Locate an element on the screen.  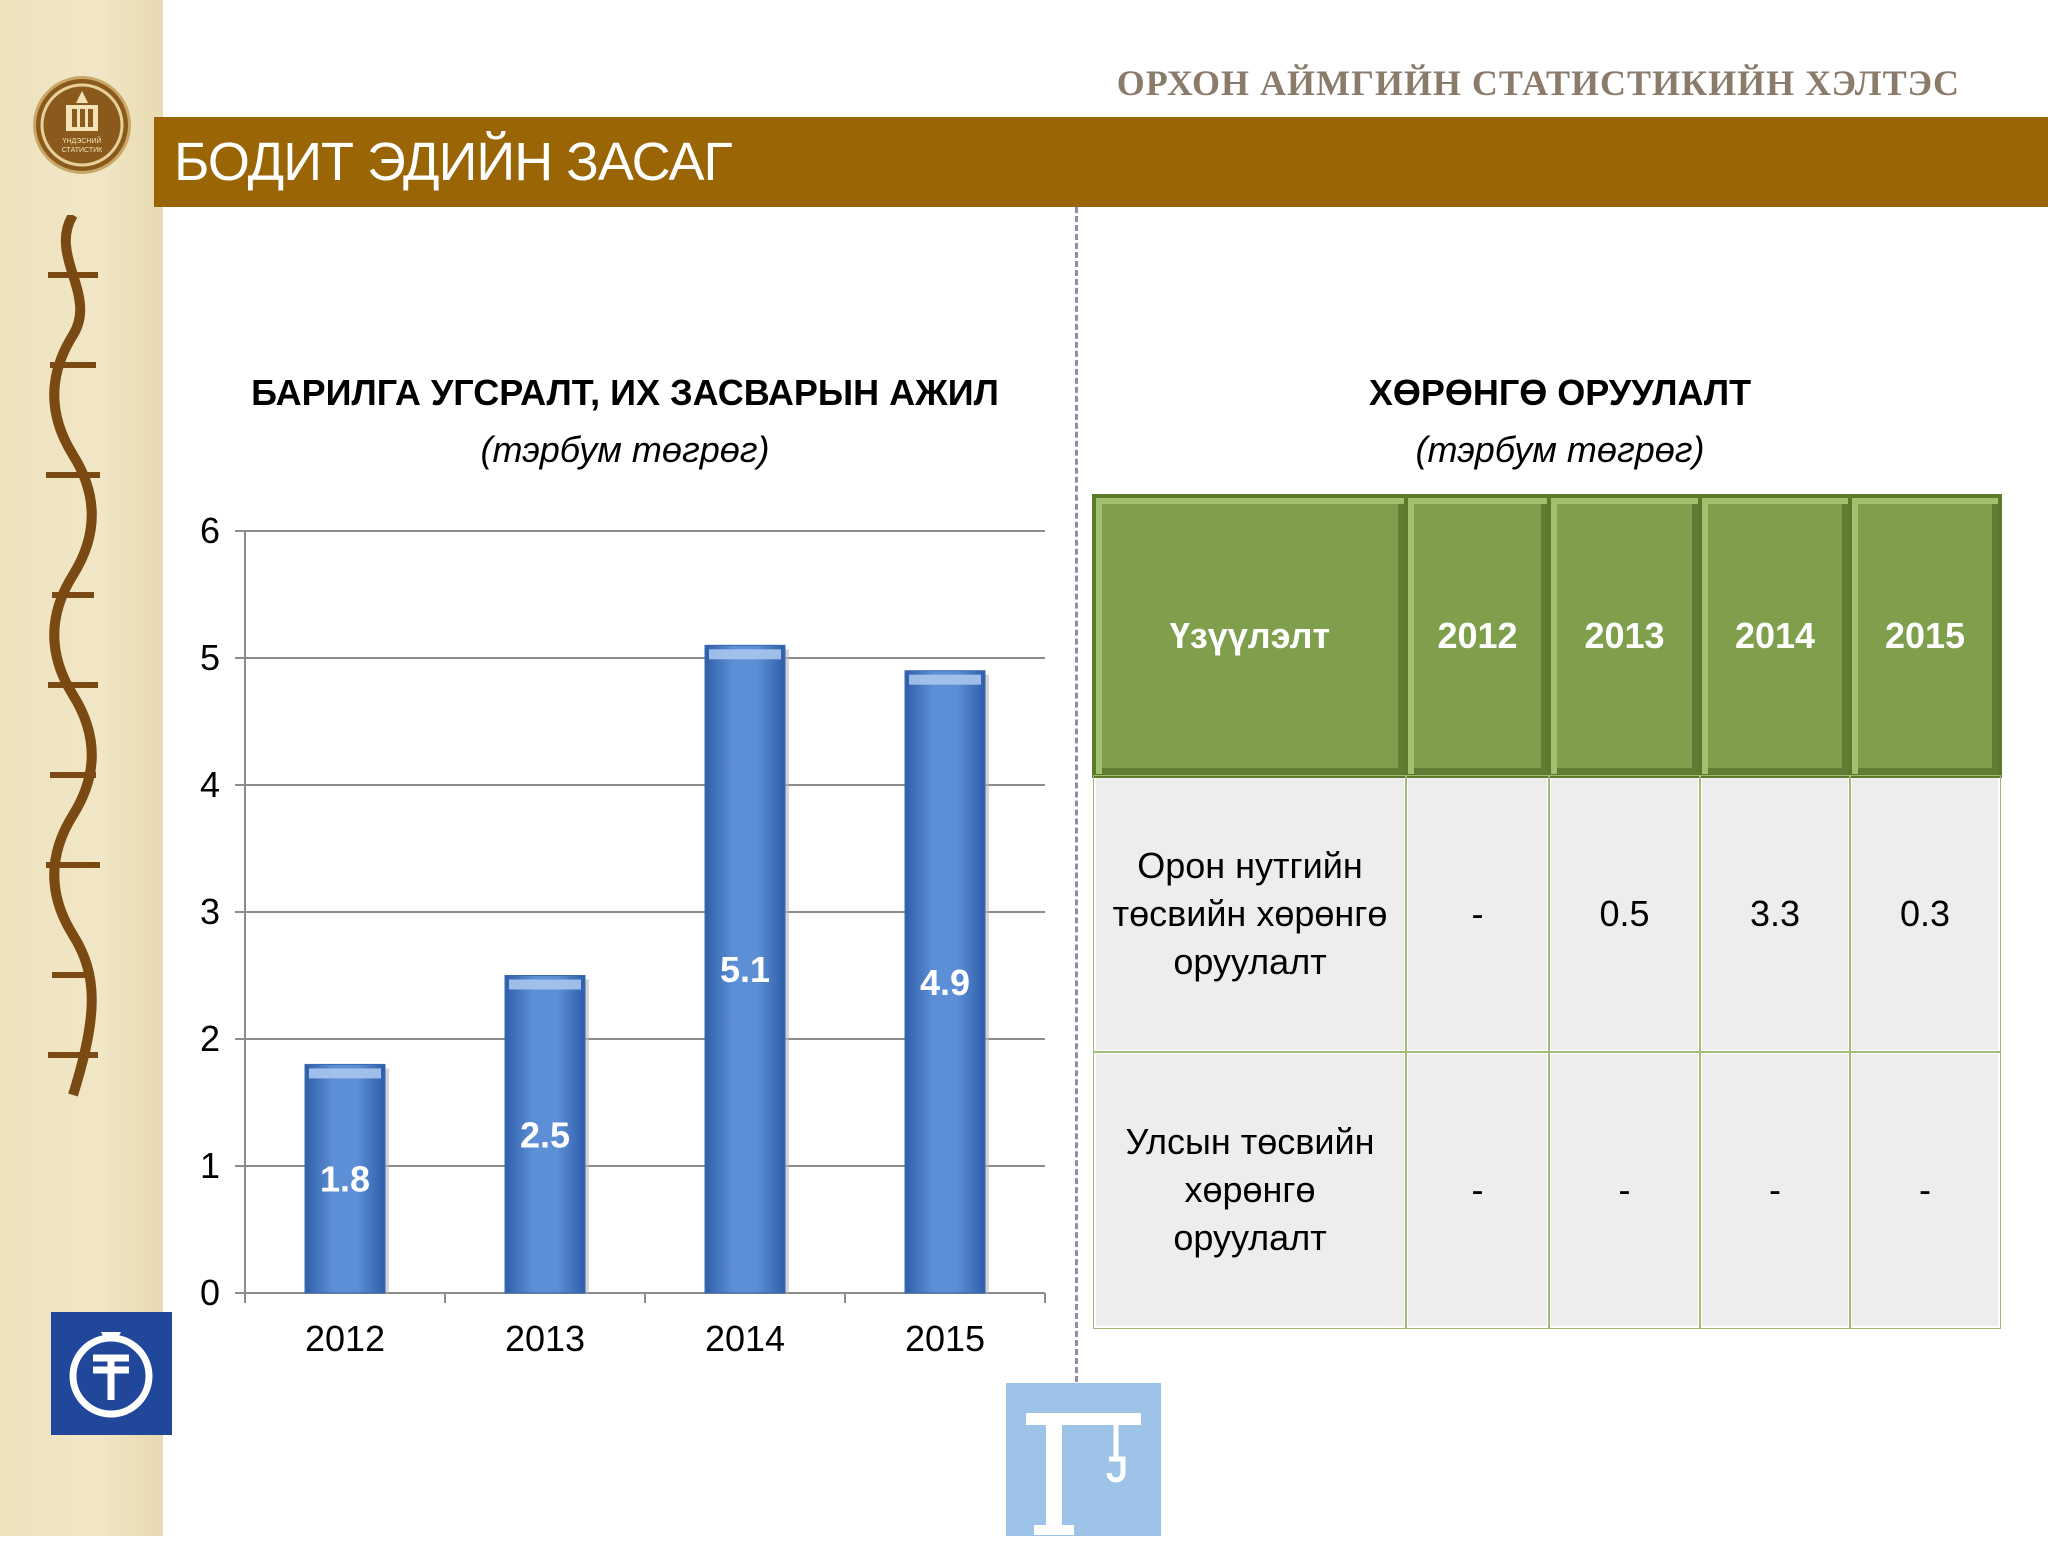
table-header-row: Үзүүлэлт 2012 2013 2014 2015 is located at coordinates (1547, 636).